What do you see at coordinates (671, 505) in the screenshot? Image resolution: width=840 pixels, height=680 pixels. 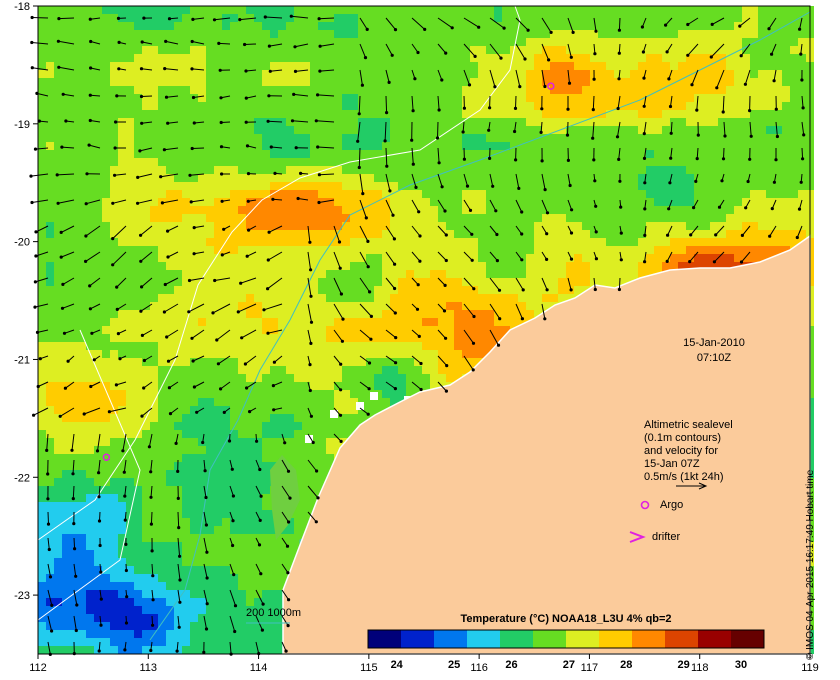 I see `legend-argo-label: Argo` at bounding box center [671, 505].